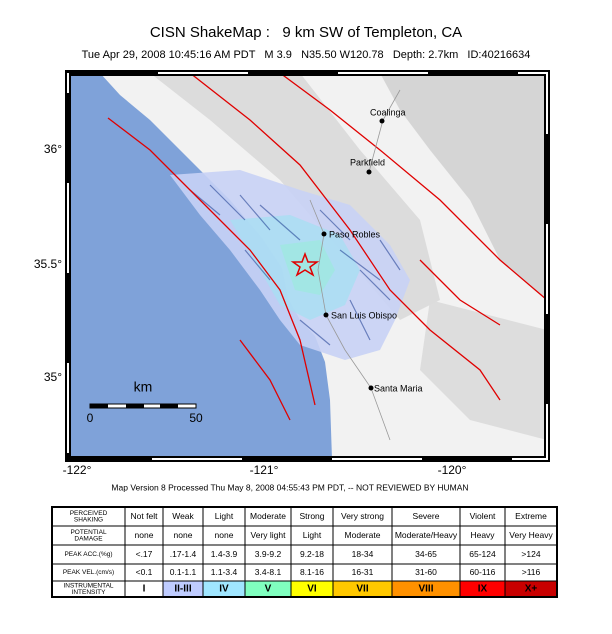  What do you see at coordinates (77, 470) in the screenshot?
I see `longitude-label: -122°` at bounding box center [77, 470].